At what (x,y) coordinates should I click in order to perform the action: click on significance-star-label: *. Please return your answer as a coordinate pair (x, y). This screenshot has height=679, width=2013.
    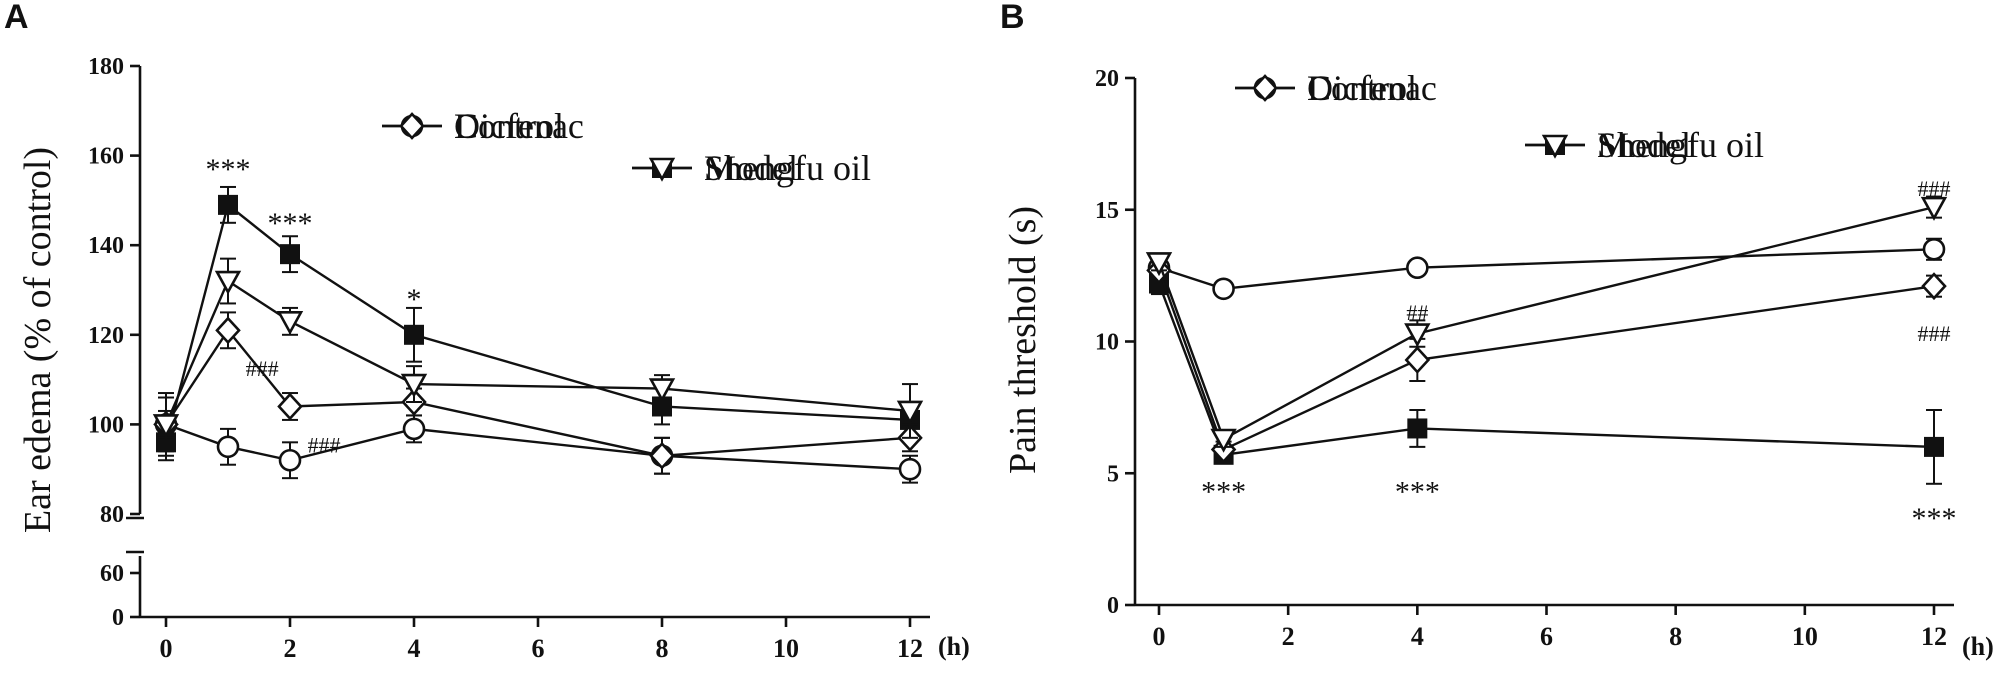
    Looking at the image, I should click on (414, 299).